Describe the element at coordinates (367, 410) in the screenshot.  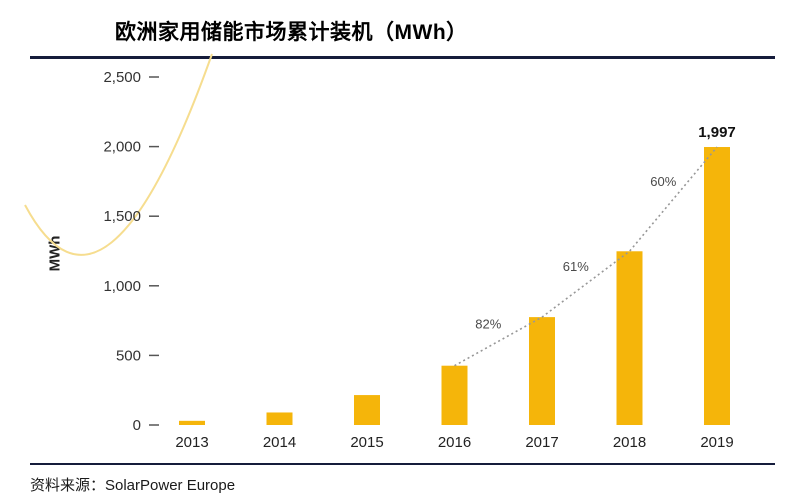
I see `bar-2015` at that location.